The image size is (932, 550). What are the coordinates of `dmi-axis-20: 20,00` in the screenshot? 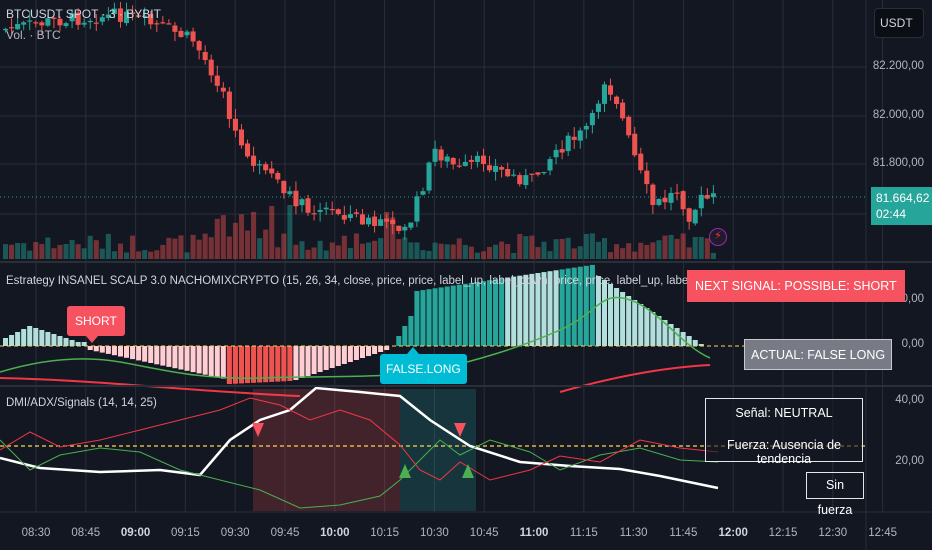 It's located at (909, 461).